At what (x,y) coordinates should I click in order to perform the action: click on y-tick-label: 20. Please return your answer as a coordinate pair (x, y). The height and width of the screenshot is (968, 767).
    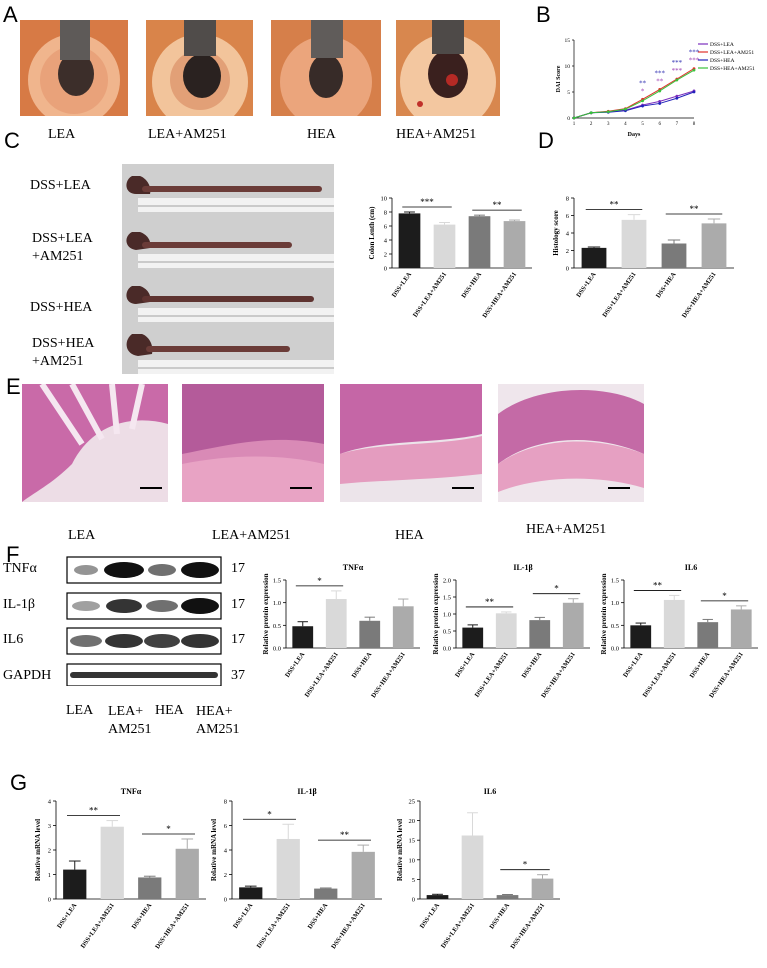
    Looking at the image, I should click on (412, 821).